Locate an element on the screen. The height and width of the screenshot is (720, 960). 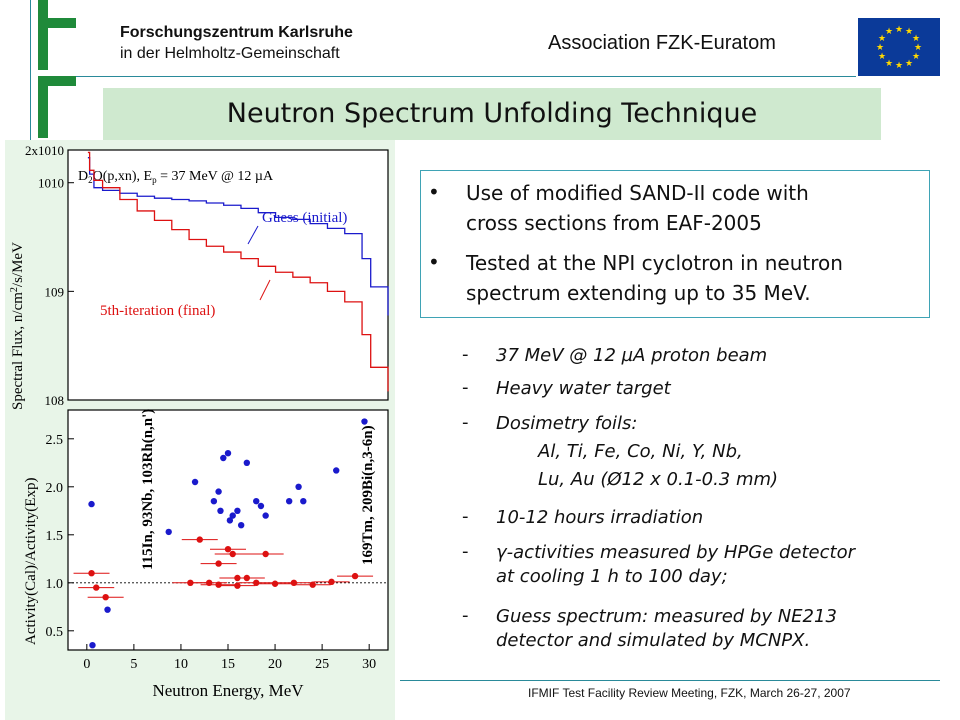
series-final-label: 5th-iteration (final) is located at coordinates (157, 311).